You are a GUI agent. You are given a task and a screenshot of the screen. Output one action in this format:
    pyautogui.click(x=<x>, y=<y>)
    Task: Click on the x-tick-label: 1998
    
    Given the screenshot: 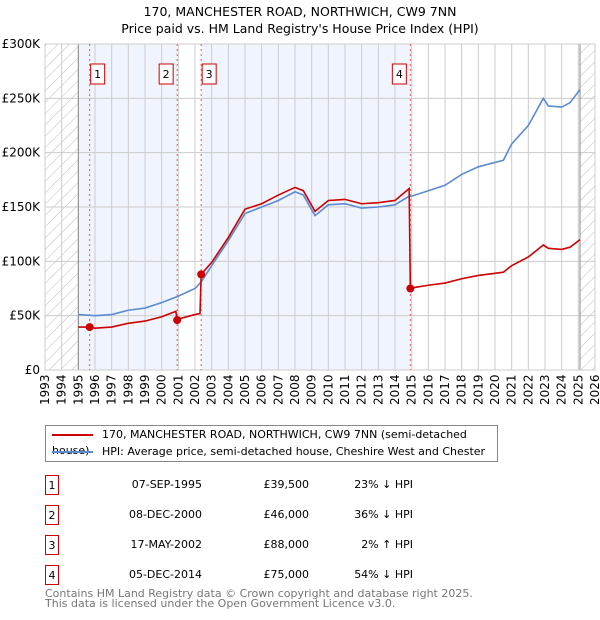 What is the action you would take?
    pyautogui.click(x=128, y=389)
    